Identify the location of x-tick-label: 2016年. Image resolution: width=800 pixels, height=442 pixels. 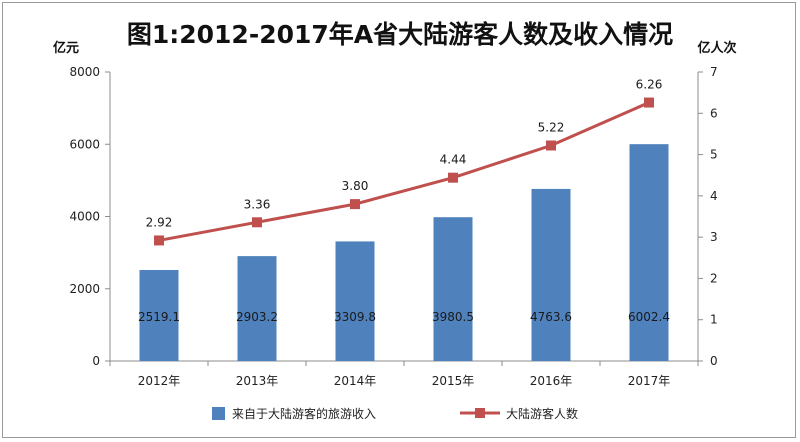
(551, 381).